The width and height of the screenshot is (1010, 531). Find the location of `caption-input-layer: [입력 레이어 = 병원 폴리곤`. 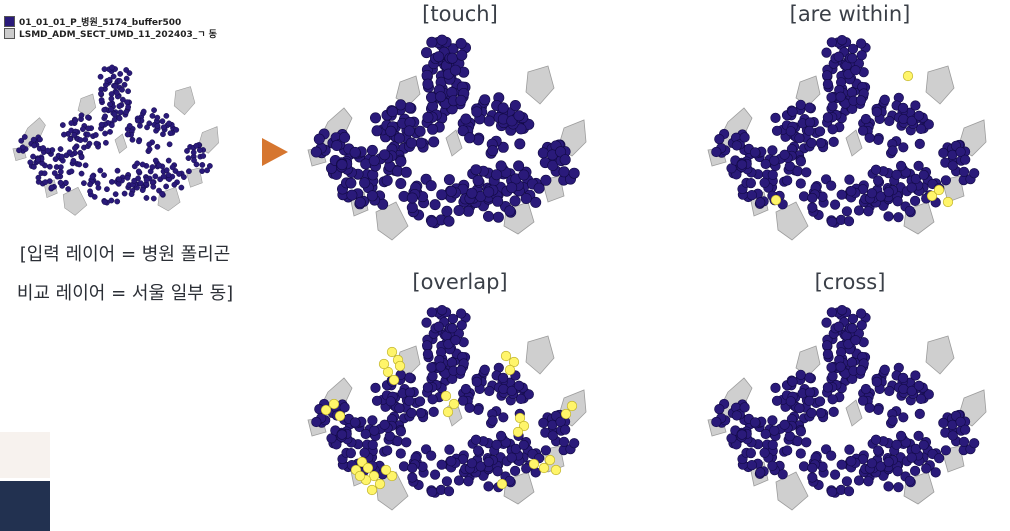

caption-input-layer: [입력 레이어 = 병원 폴리곤 is located at coordinates (125, 254).